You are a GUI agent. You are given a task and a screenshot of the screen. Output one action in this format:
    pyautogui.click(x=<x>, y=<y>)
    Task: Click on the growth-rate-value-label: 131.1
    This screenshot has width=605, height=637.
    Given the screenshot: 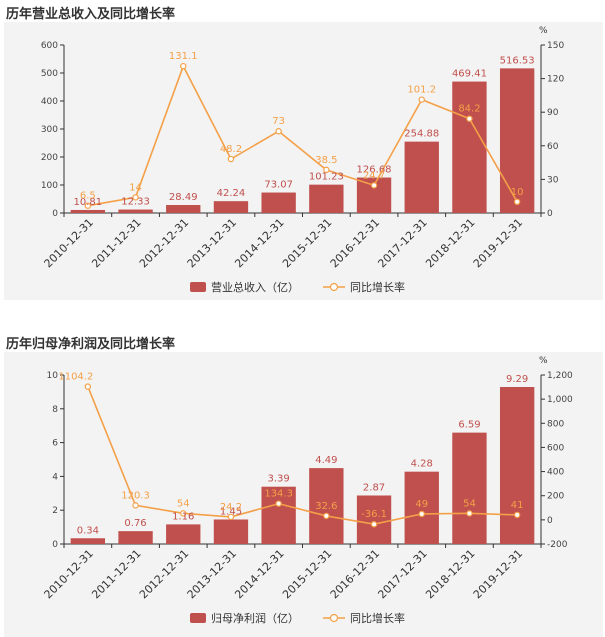 What is the action you would take?
    pyautogui.click(x=183, y=56)
    